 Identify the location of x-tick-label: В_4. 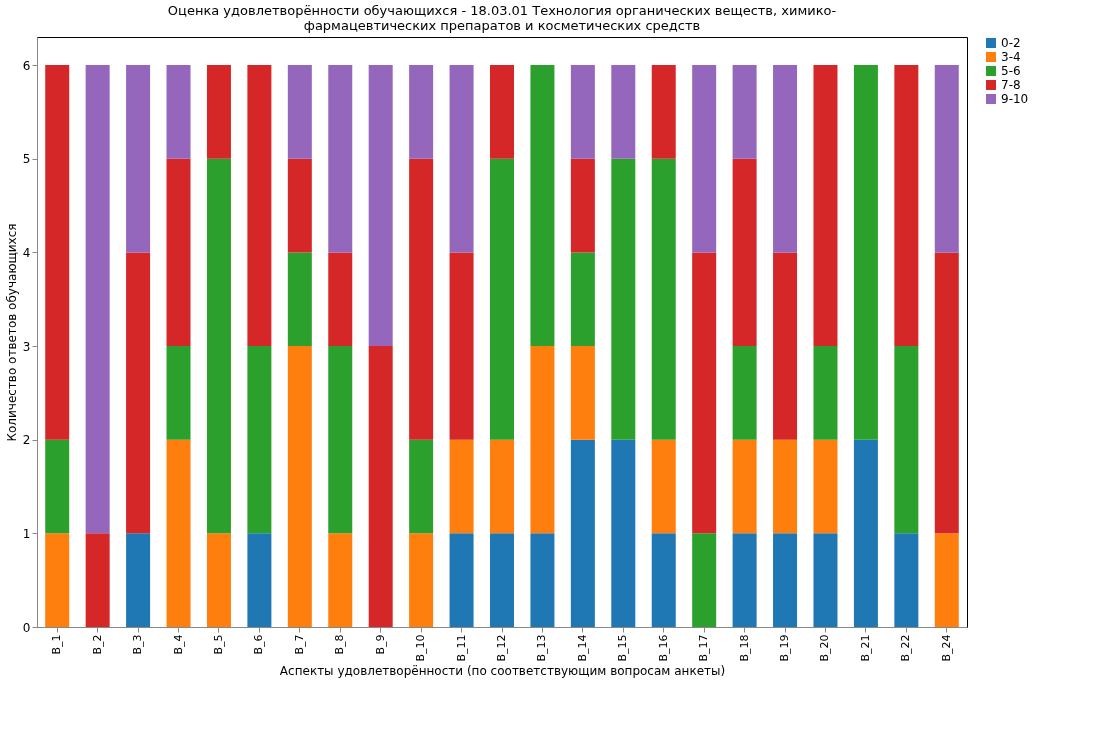
(178, 644).